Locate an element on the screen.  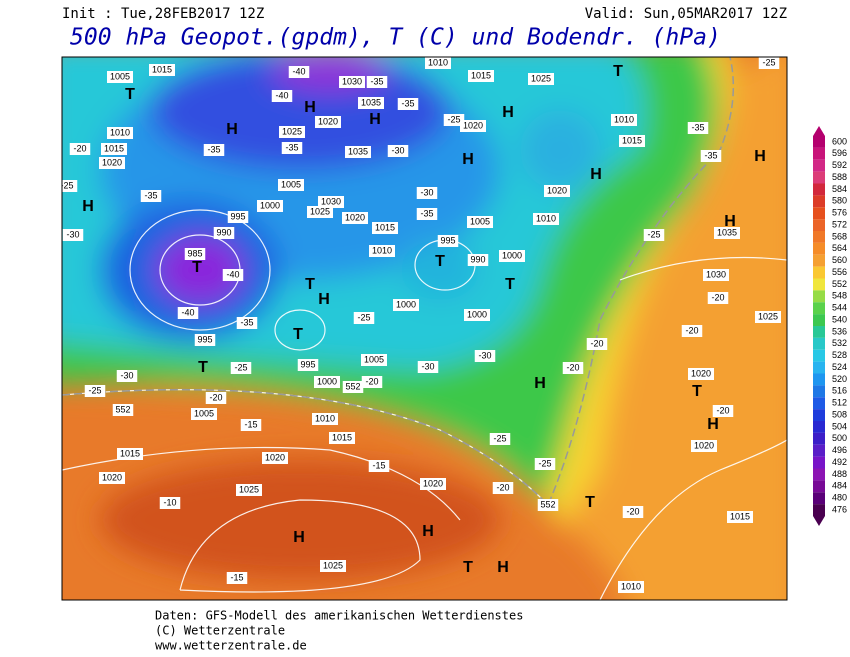
contour-label: 1025 is located at coordinates (333, 565).